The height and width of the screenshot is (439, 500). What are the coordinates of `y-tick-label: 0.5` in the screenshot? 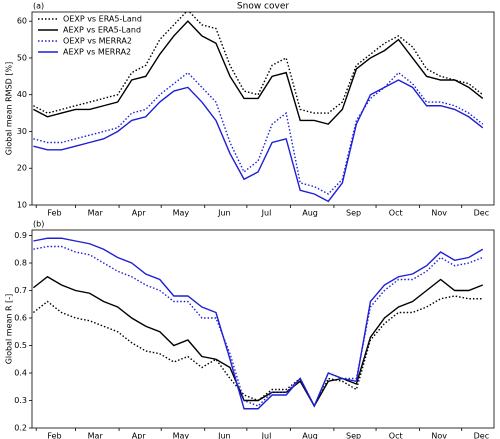 It's located at (20, 345).